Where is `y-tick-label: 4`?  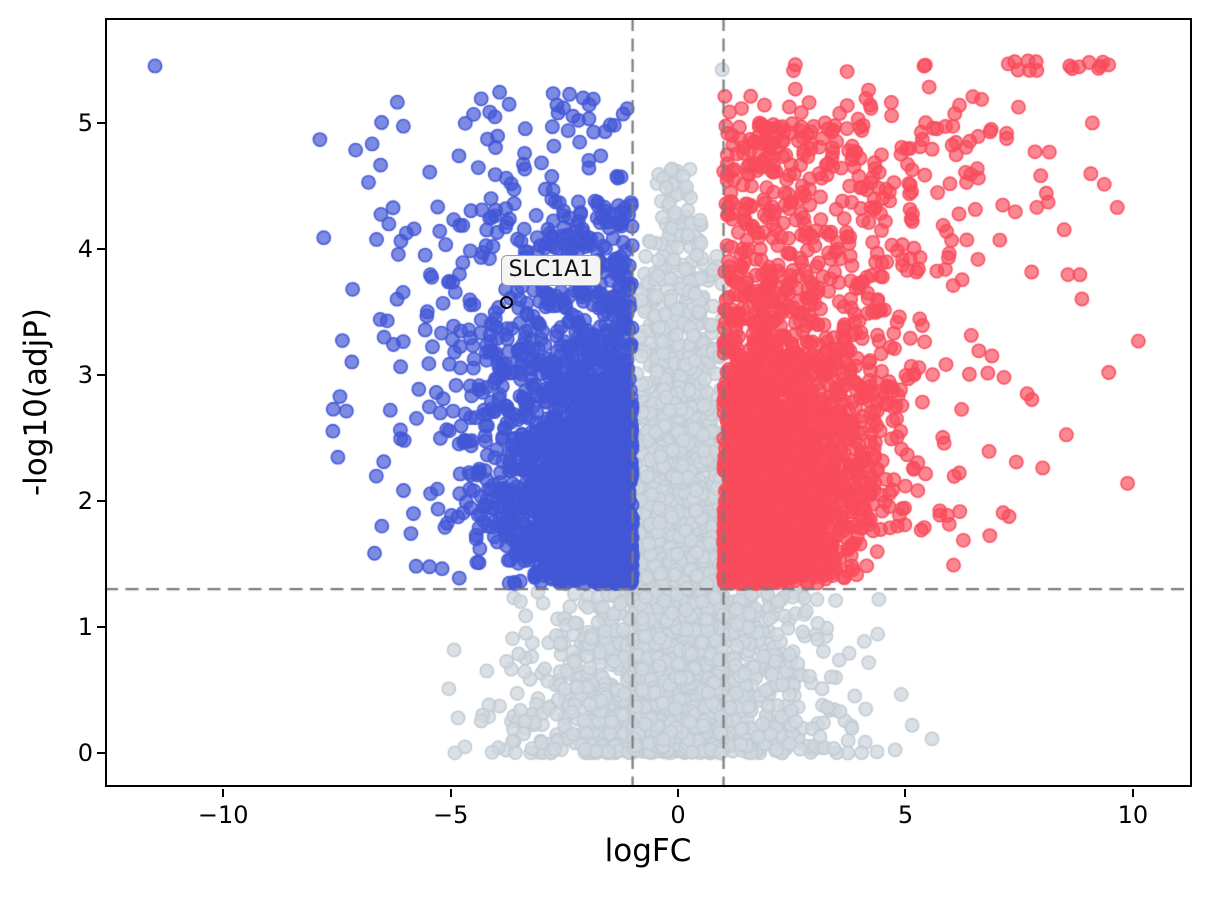 y-tick-label: 4 is located at coordinates (85, 248).